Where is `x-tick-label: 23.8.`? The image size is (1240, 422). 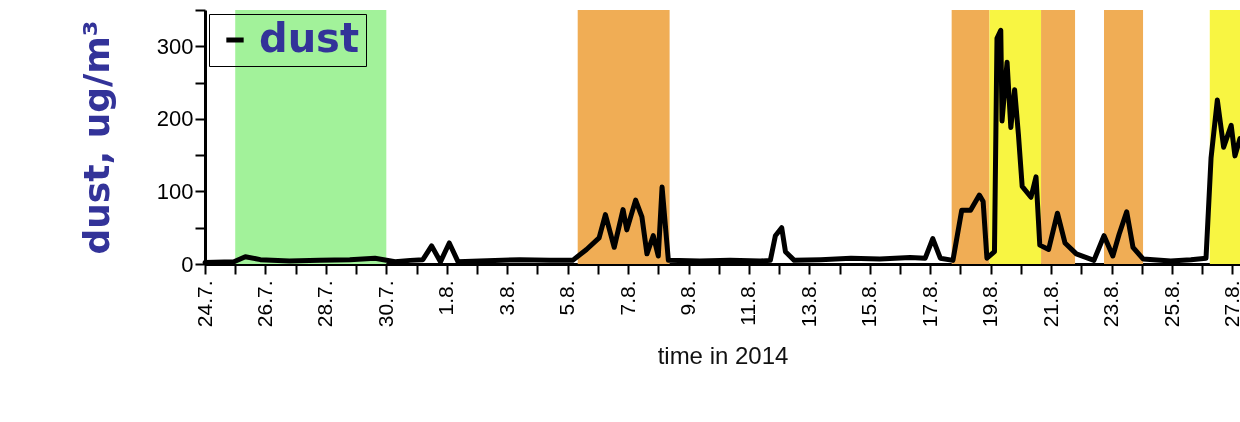 x-tick-label: 23.8. is located at coordinates (1111, 304).